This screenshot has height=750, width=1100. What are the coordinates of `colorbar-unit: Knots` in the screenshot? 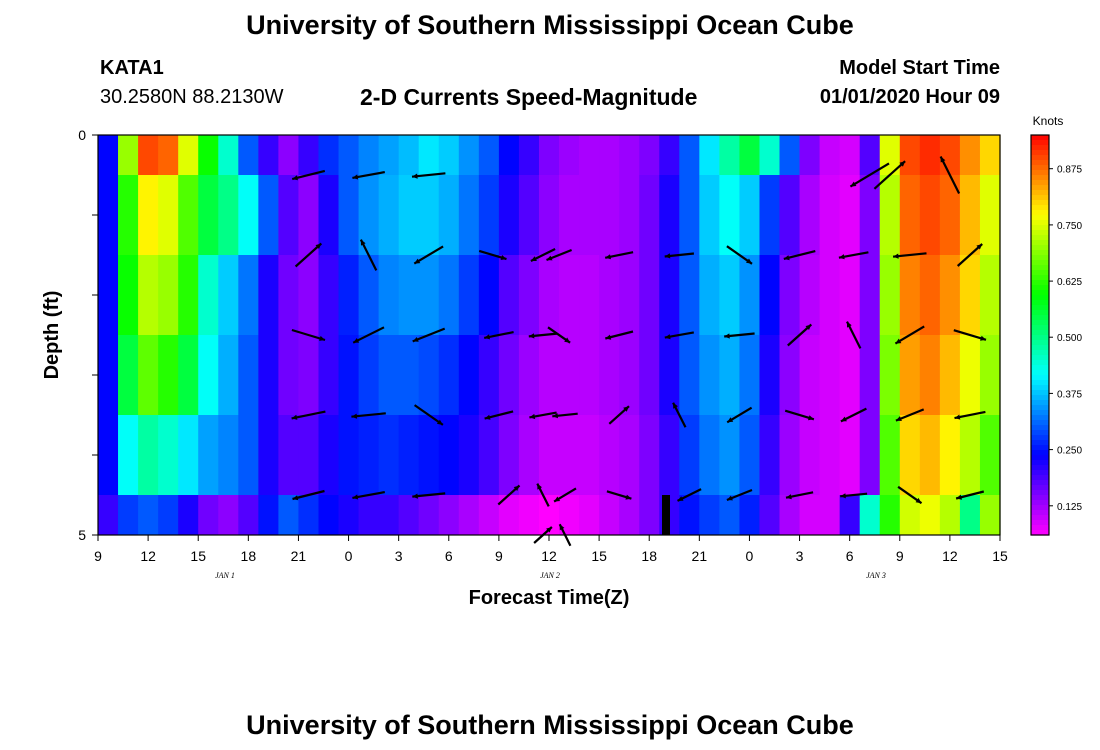 It's located at (1048, 121).